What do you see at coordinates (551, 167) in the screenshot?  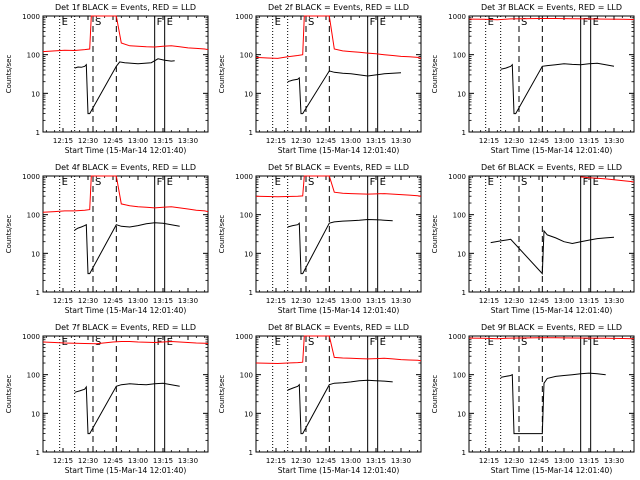 I see `panel-title: Det 6f BLACK = Events, RED = LLD` at bounding box center [551, 167].